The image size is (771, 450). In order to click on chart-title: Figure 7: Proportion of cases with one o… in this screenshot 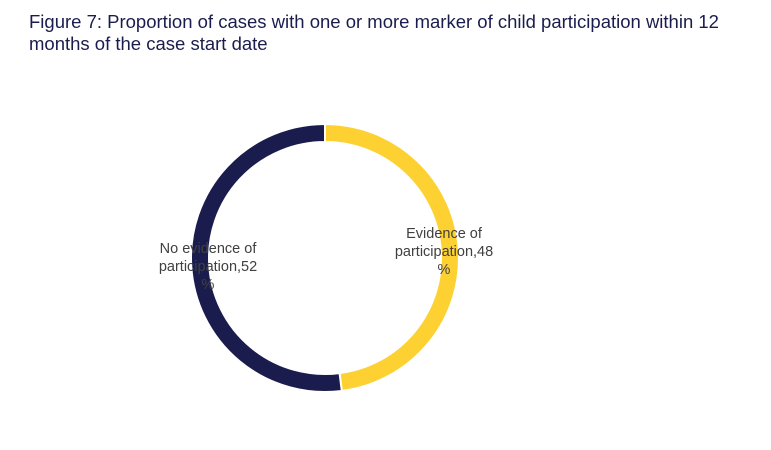, I will do `click(374, 32)`.